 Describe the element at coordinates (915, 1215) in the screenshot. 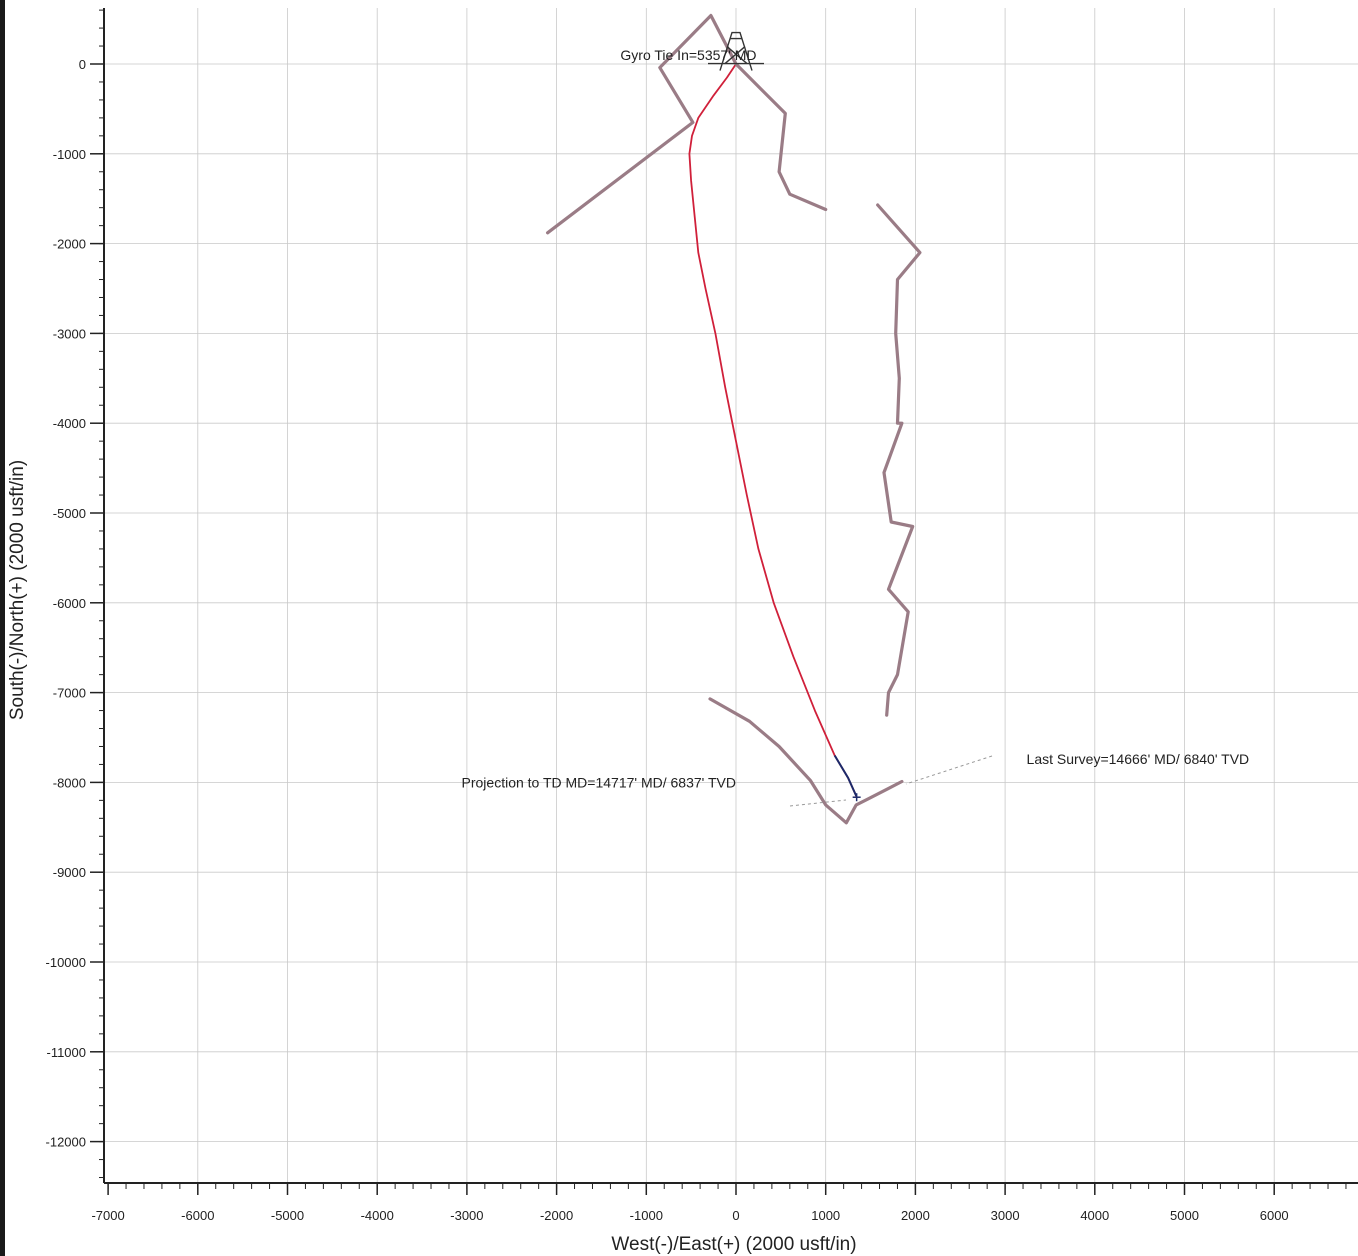

I see `x-tick-label: 2000` at that location.